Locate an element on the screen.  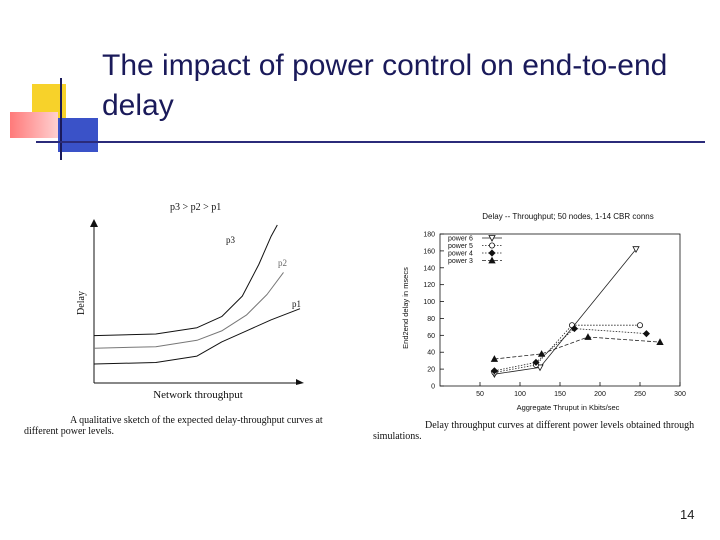
chart2-xtick-label: 200 is located at coordinates (600, 394).